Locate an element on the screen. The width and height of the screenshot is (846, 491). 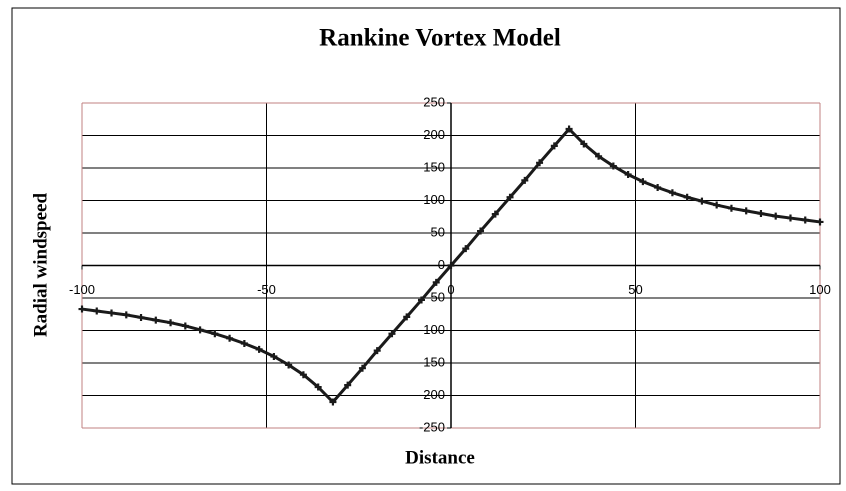
y-axis-label: Radial windspeed is located at coordinates (40, 265).